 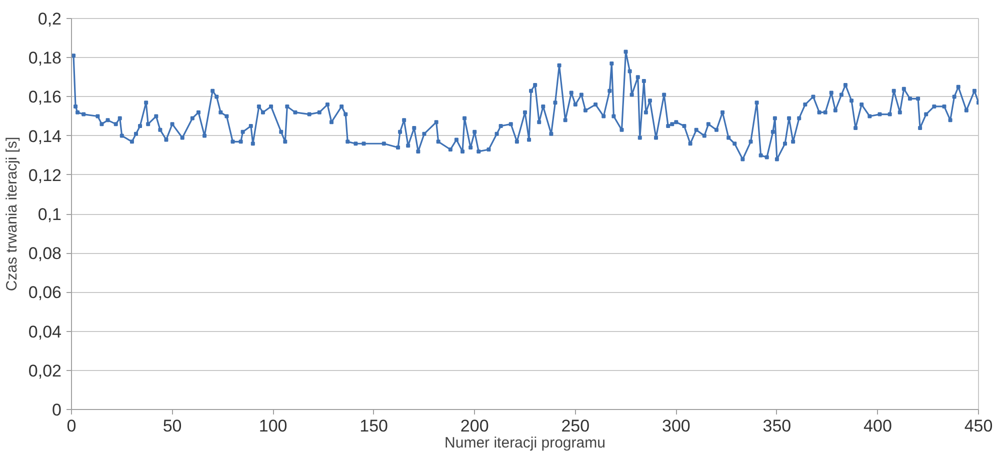 What do you see at coordinates (676, 426) in the screenshot?
I see `x-tick-label: 300` at bounding box center [676, 426].